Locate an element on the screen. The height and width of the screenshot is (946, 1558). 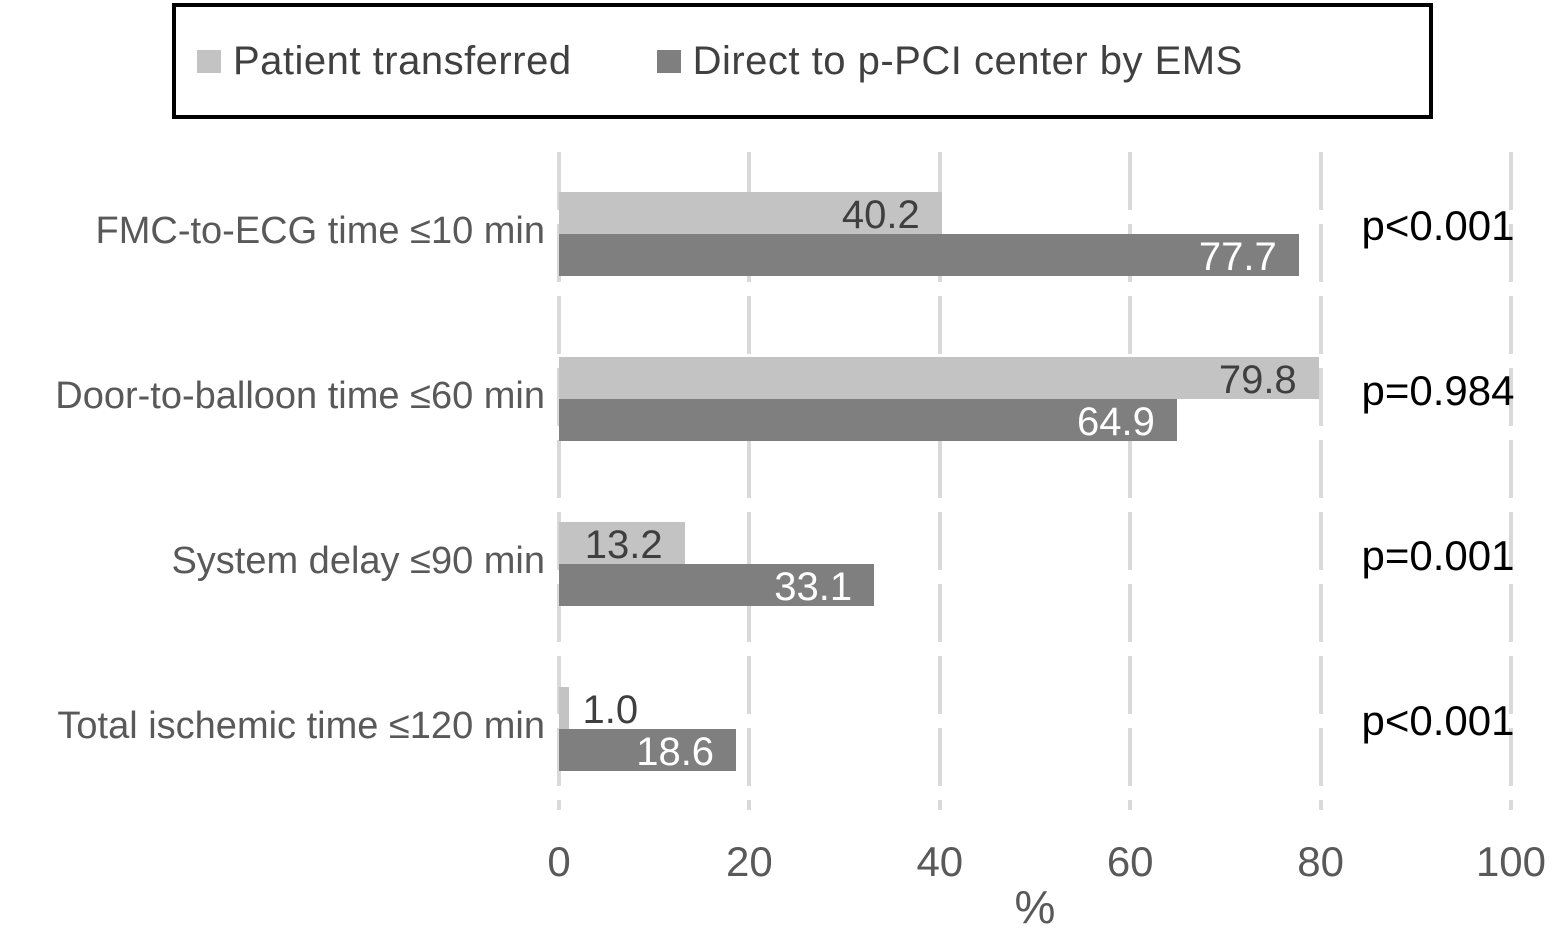
x-tick-label: 40 is located at coordinates (940, 861).